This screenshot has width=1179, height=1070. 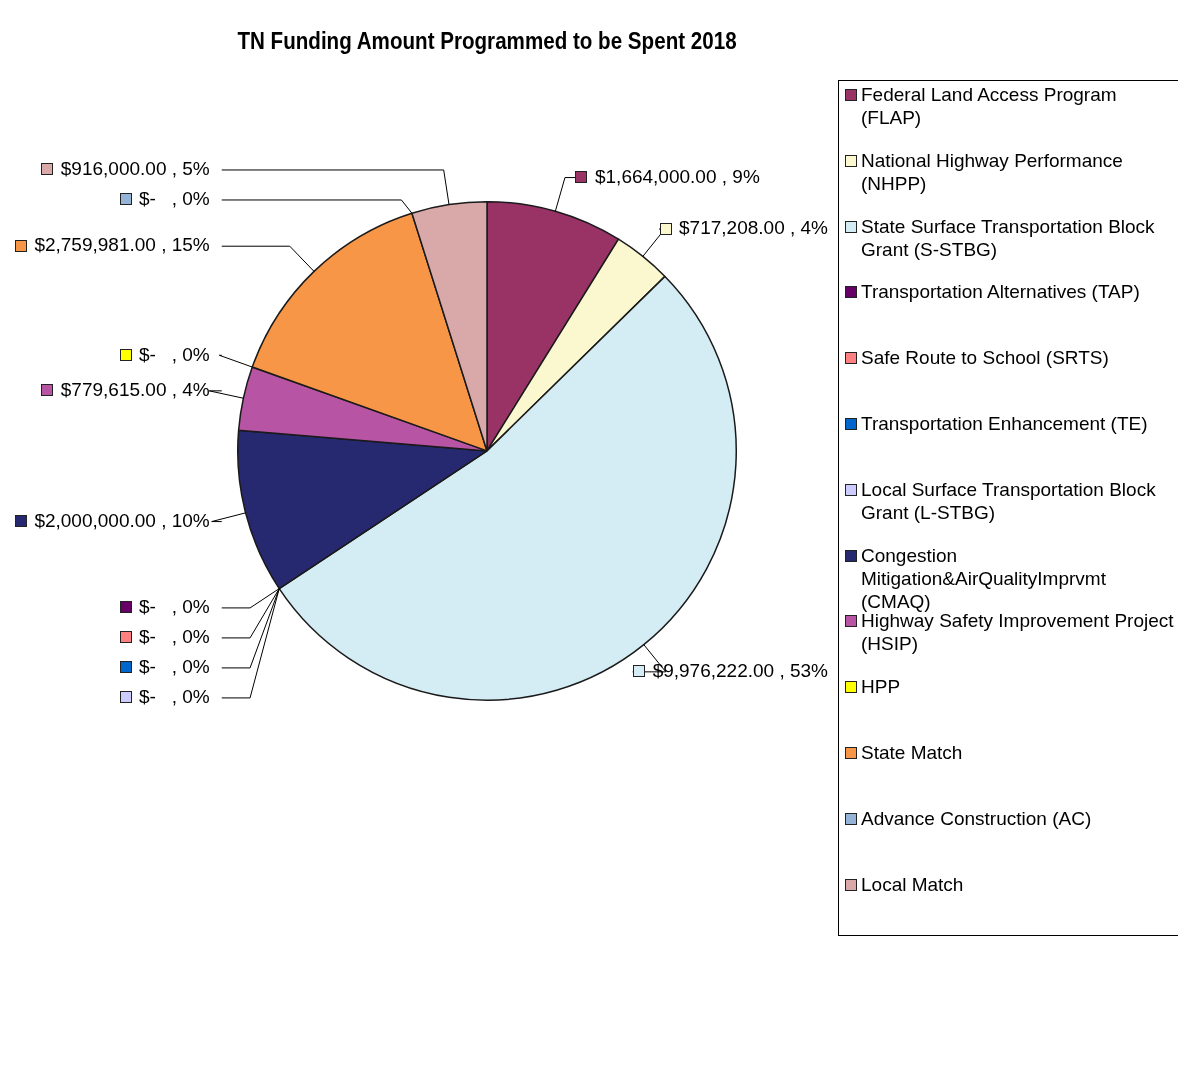 What do you see at coordinates (487, 41) in the screenshot?
I see `chart-title: TN Funding Amount Programmed to be Spent 2018` at bounding box center [487, 41].